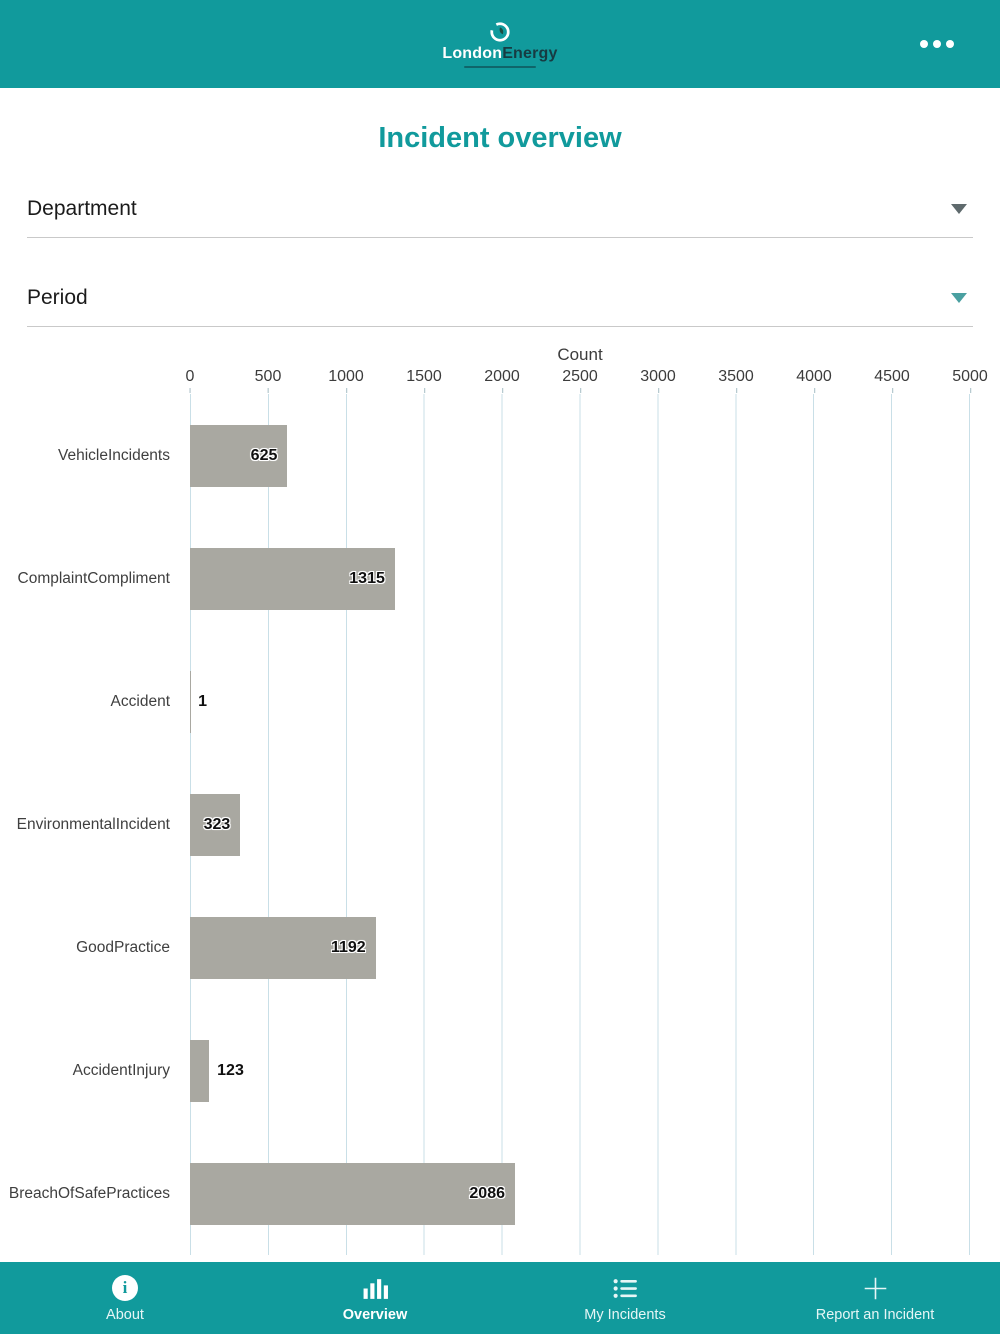 The width and height of the screenshot is (1000, 1334). I want to click on nav-item-label: Overview, so click(375, 1315).